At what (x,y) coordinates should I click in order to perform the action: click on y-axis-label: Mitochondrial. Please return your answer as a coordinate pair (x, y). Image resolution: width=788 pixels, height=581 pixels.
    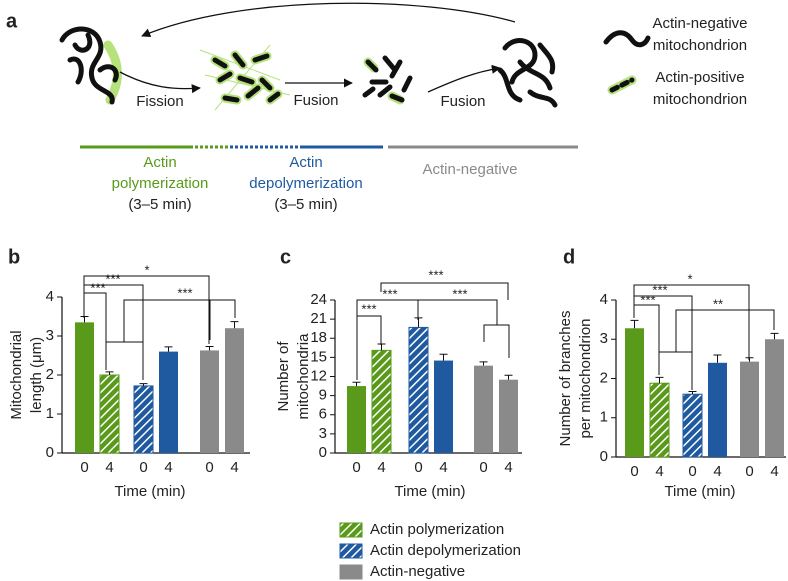
    Looking at the image, I should click on (16, 374).